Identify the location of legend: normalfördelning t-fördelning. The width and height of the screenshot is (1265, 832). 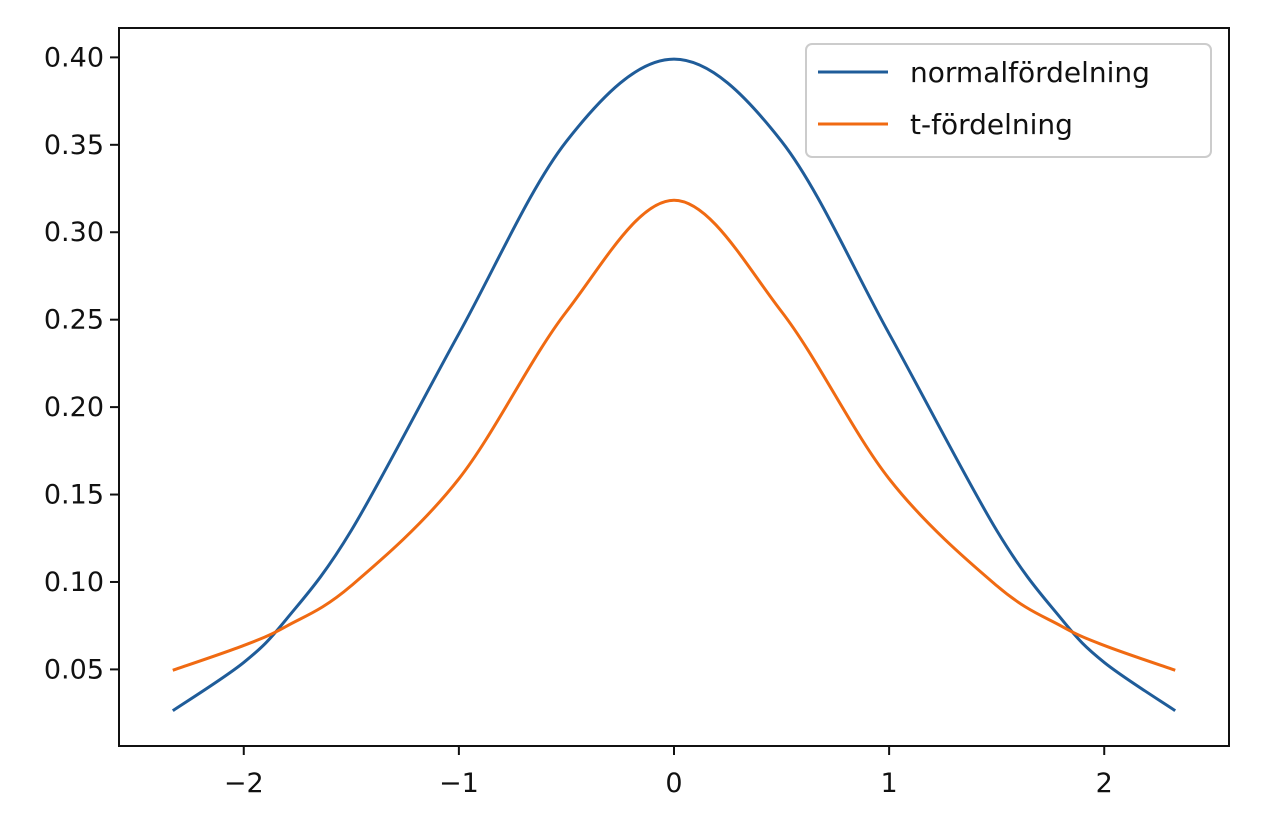
(1008, 100).